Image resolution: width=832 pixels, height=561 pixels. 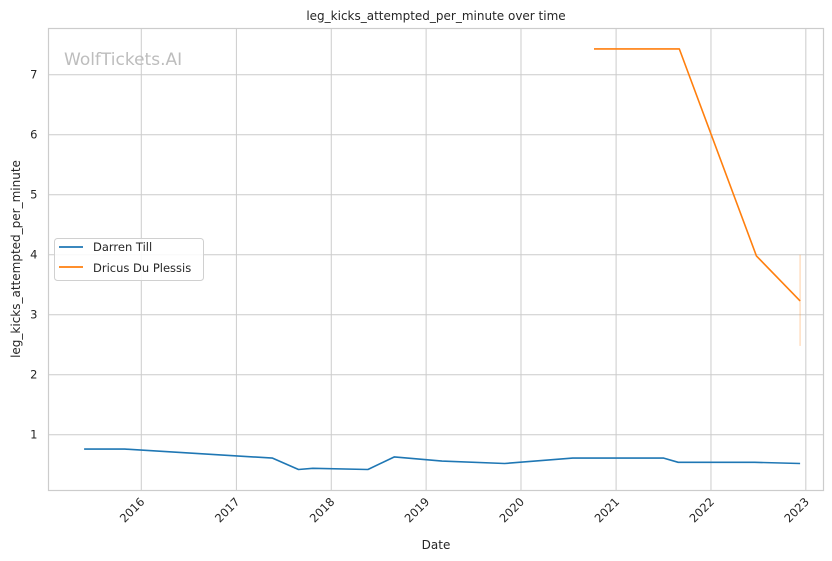 I want to click on y-tick-label: 6, so click(x=33, y=135).